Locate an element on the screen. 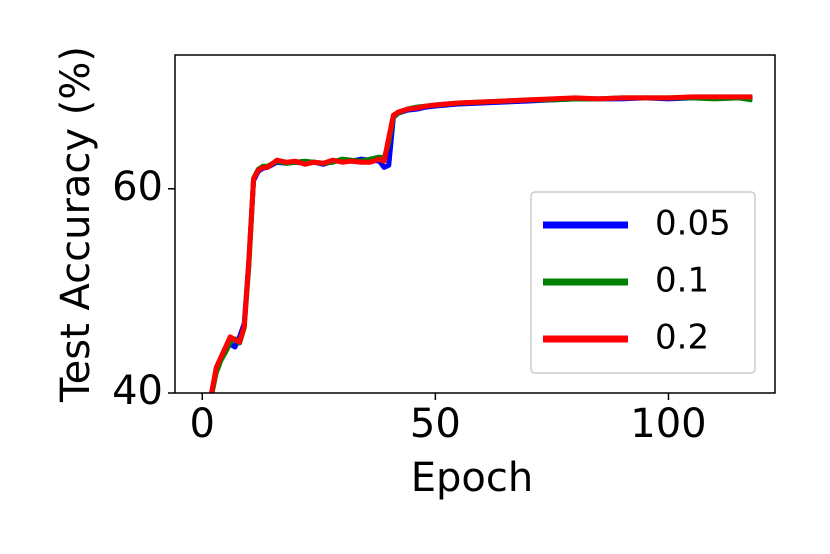 The width and height of the screenshot is (830, 554). y-tick-label: 60 is located at coordinates (137, 187).